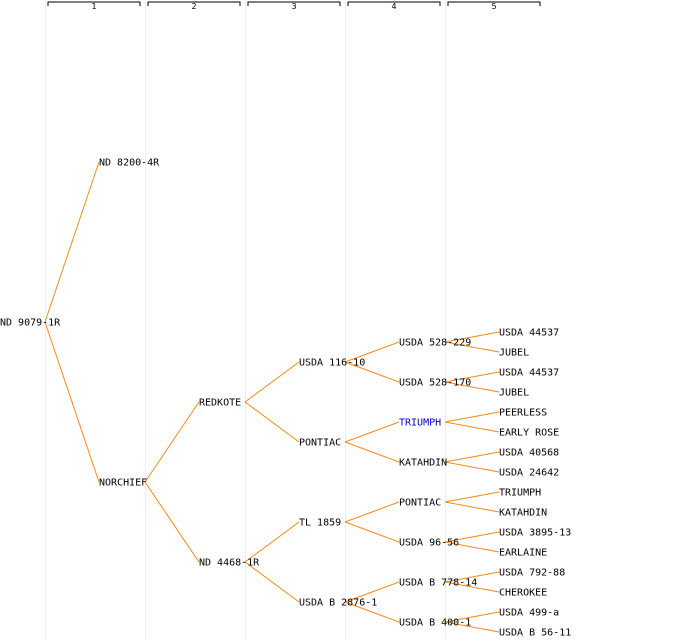  I want to click on pedigree-node: PEERLESS, so click(523, 413).